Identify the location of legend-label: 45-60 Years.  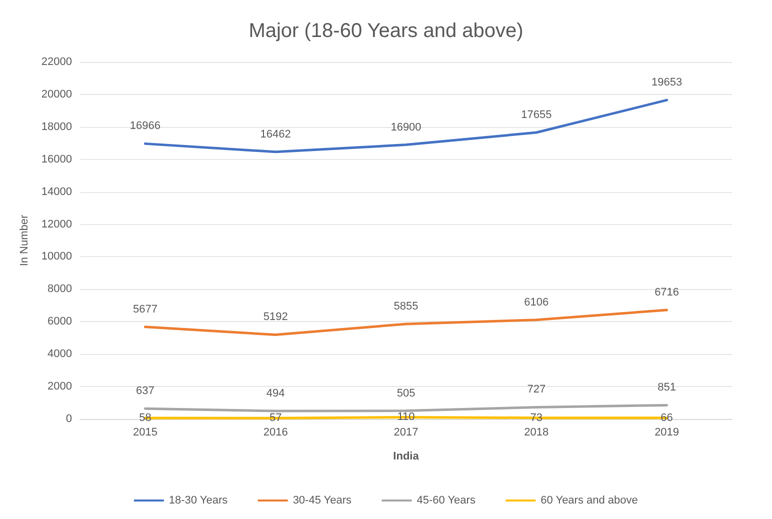
(446, 500).